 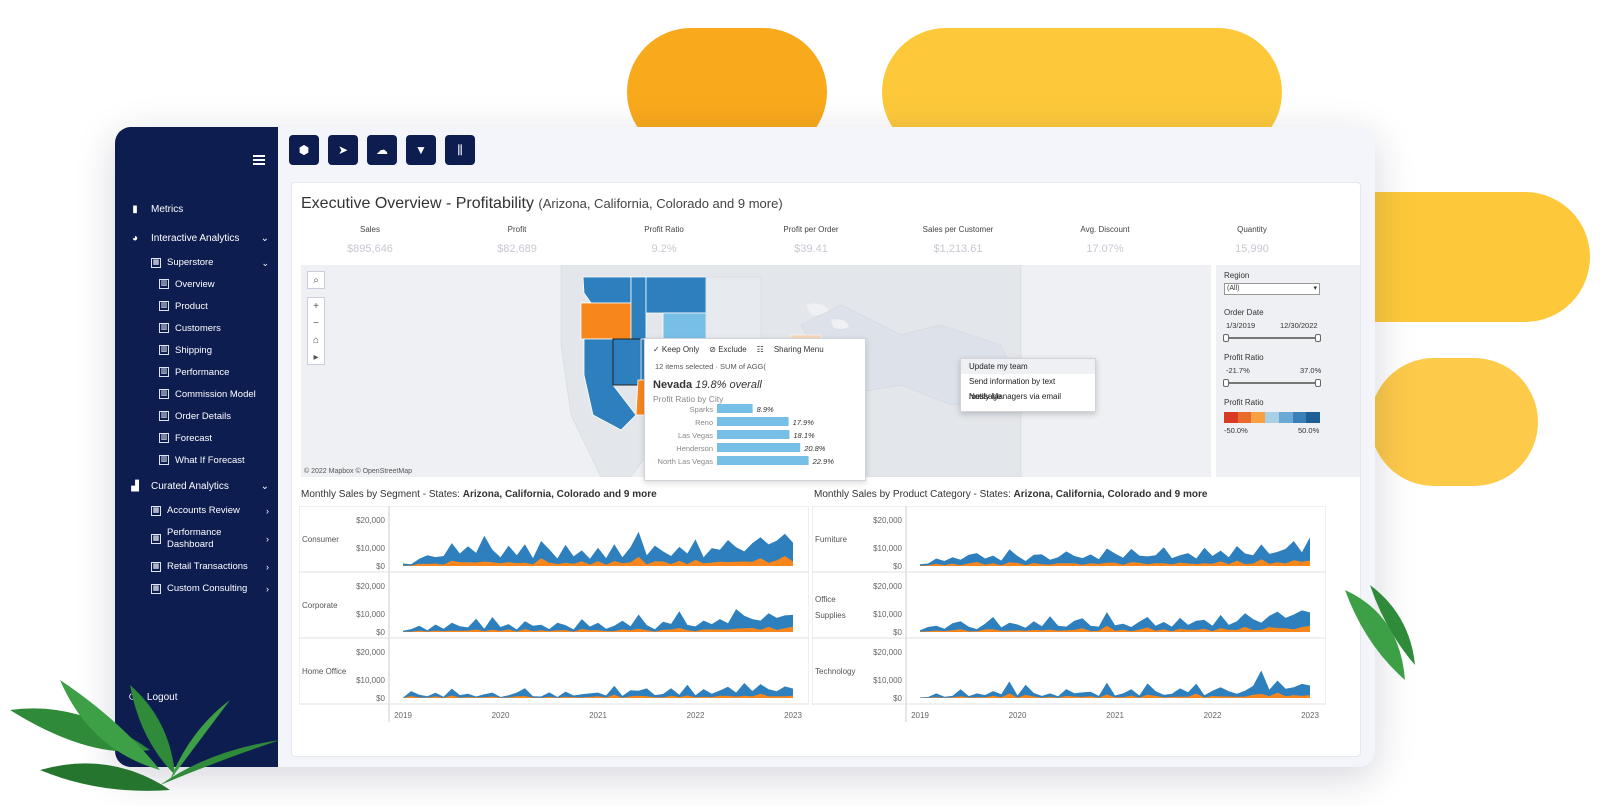 I want to click on pie-chart-icon: ◕, so click(x=135, y=238).